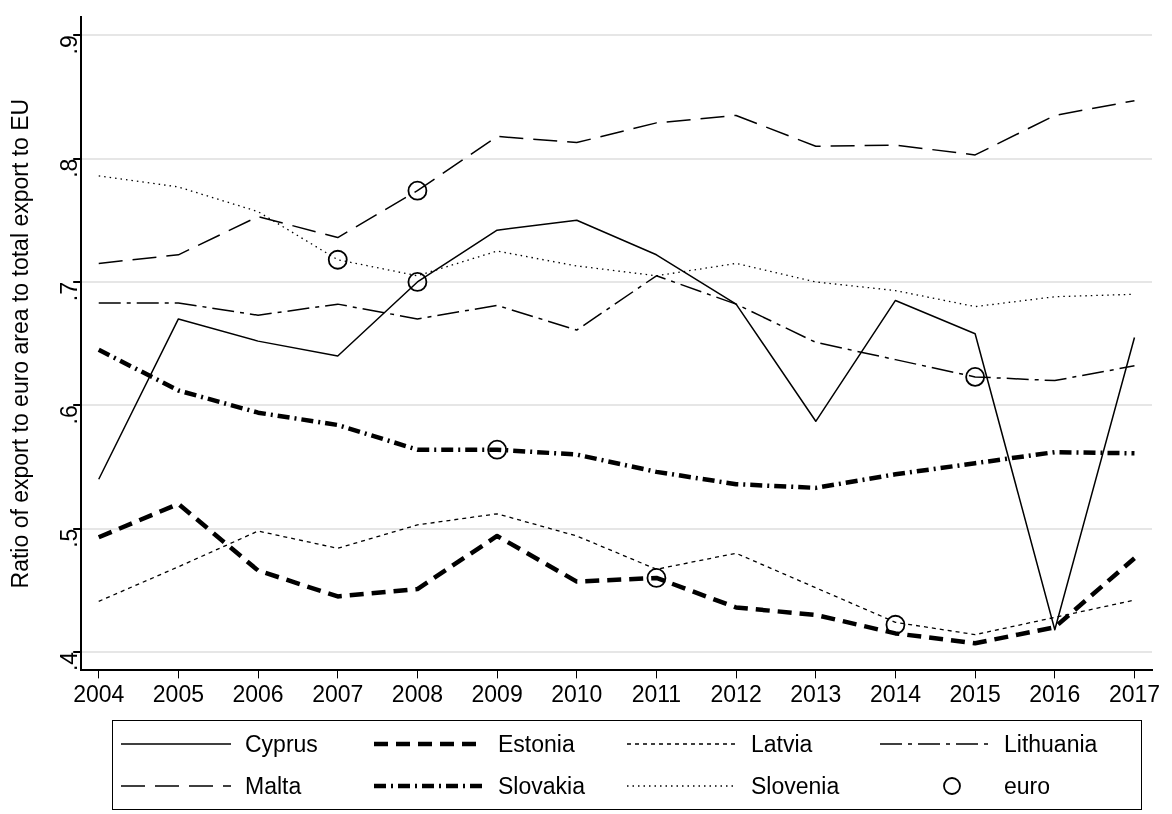  I want to click on y-tick-label: .7, so click(68, 291).